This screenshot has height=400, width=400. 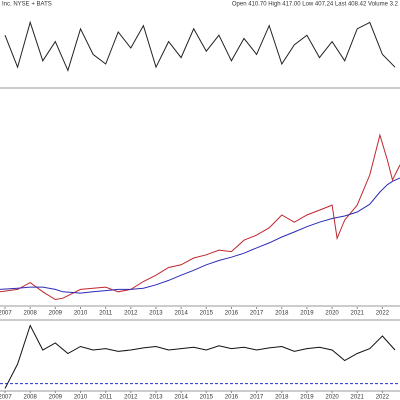 I want to click on series-line, so click(x=200, y=46).